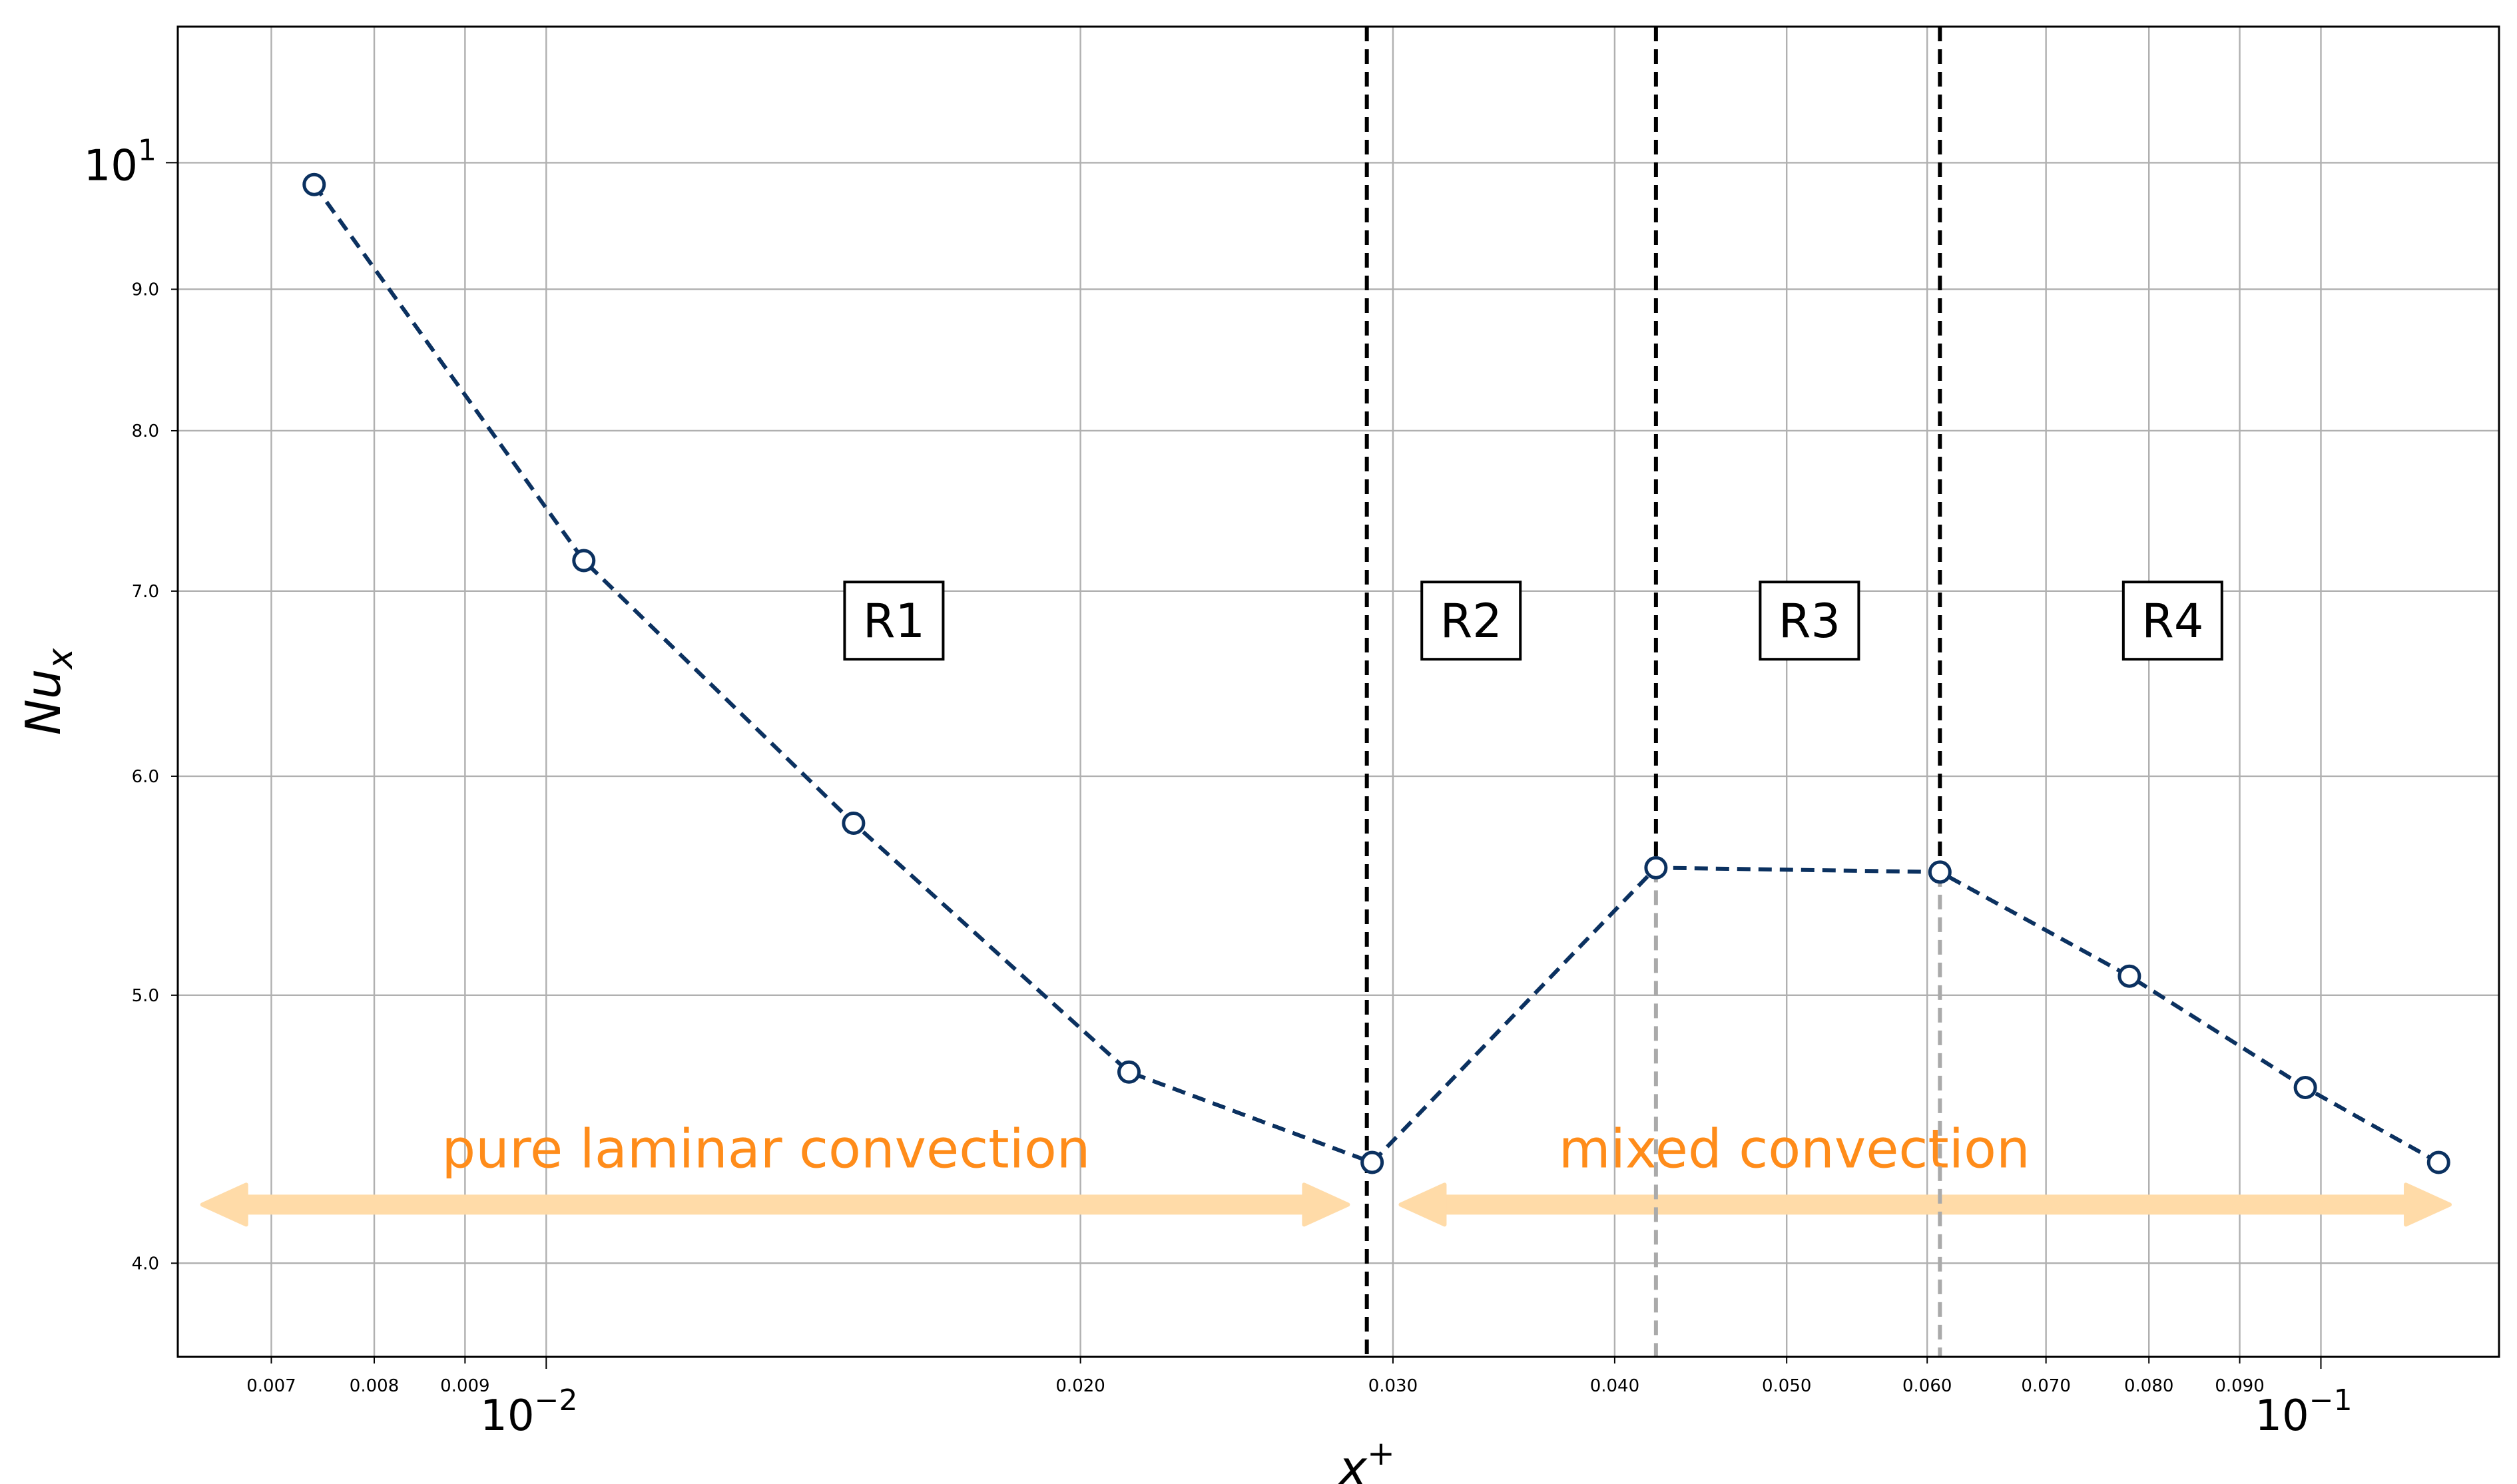  I want to click on y-axis-title: Nux, so click(48, 692).